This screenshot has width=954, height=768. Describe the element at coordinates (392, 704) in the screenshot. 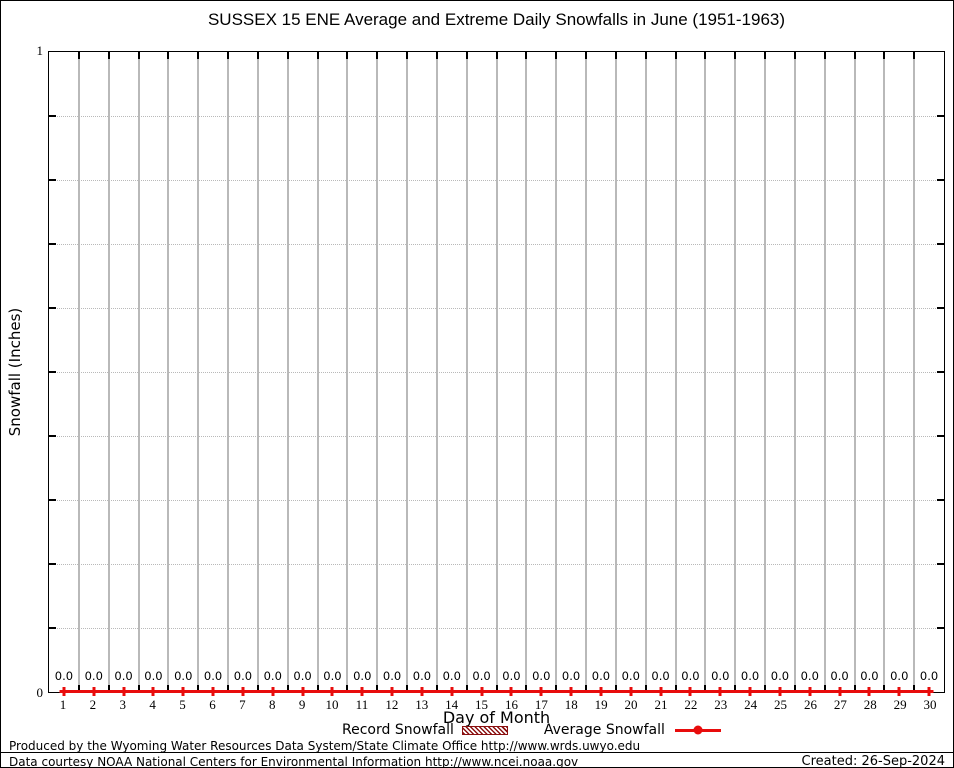

I see `x-axis-tick-label: 12` at that location.